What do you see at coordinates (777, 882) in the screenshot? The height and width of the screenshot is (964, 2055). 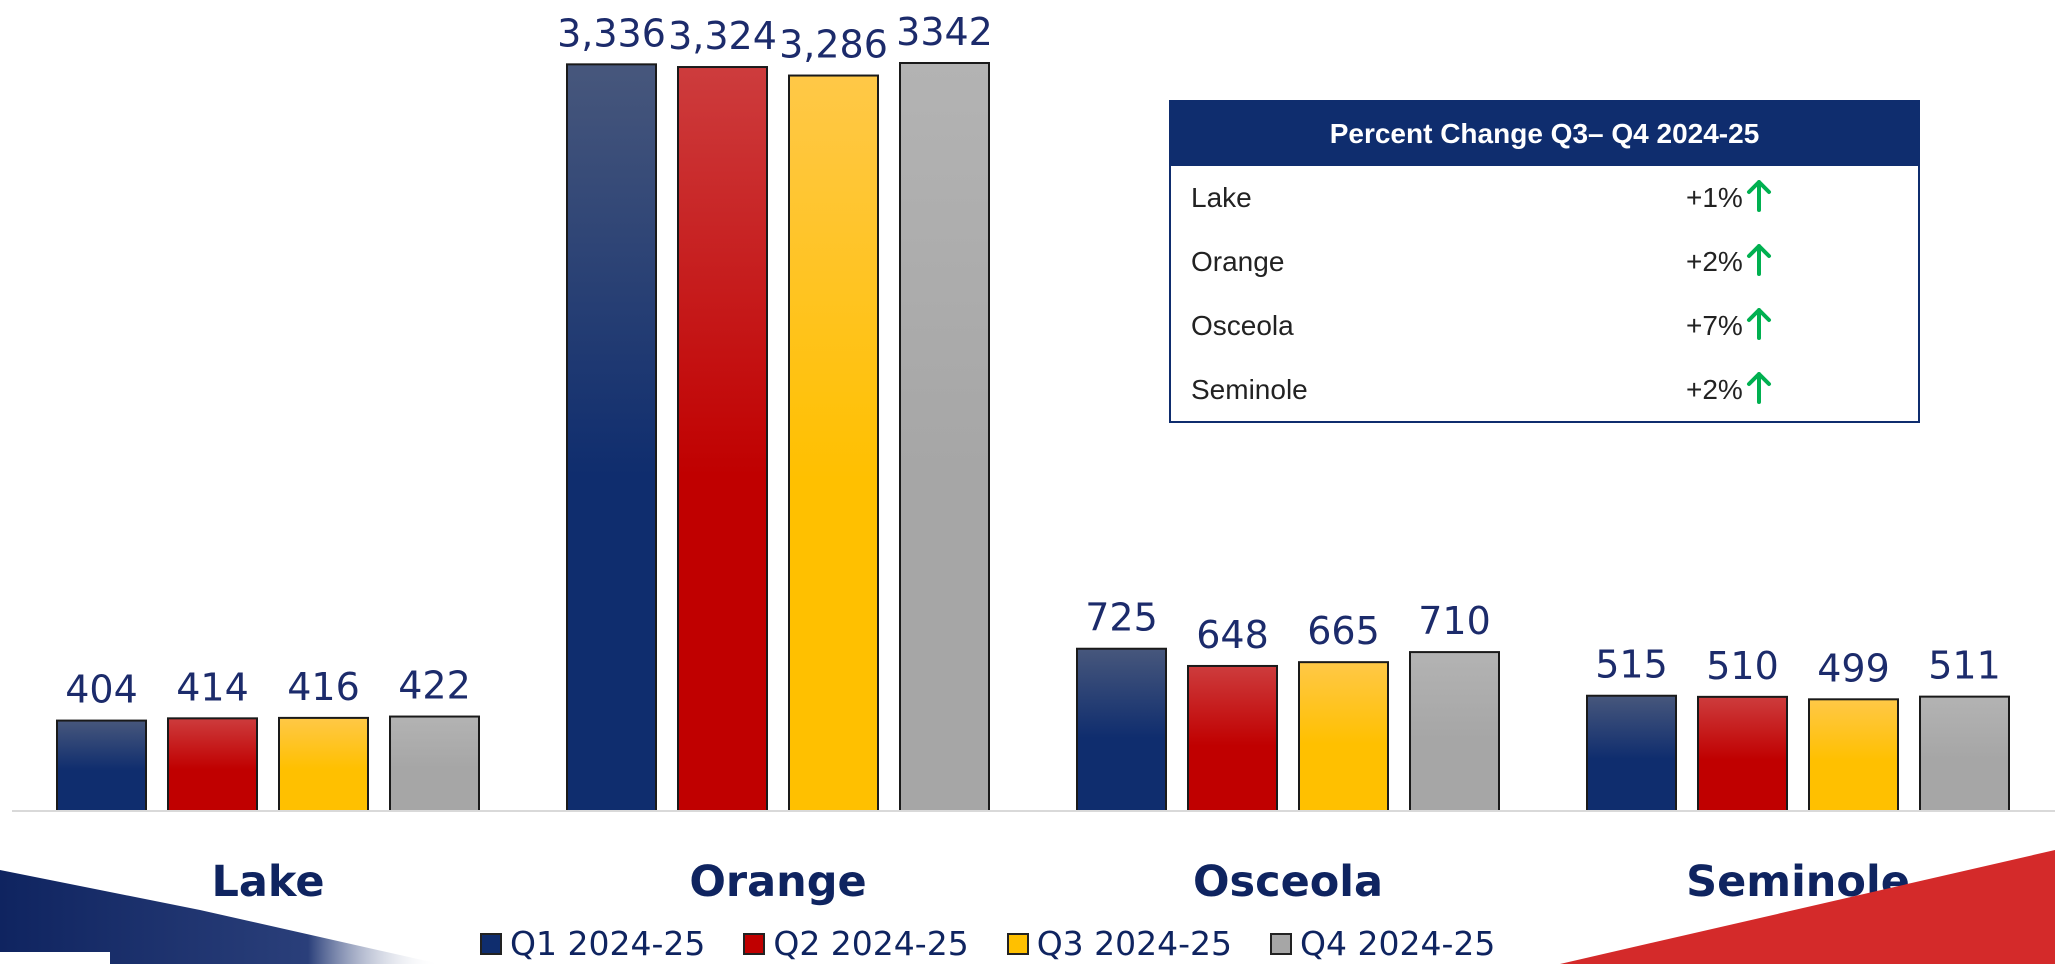 I see `category-label-orange: Orange` at bounding box center [777, 882].